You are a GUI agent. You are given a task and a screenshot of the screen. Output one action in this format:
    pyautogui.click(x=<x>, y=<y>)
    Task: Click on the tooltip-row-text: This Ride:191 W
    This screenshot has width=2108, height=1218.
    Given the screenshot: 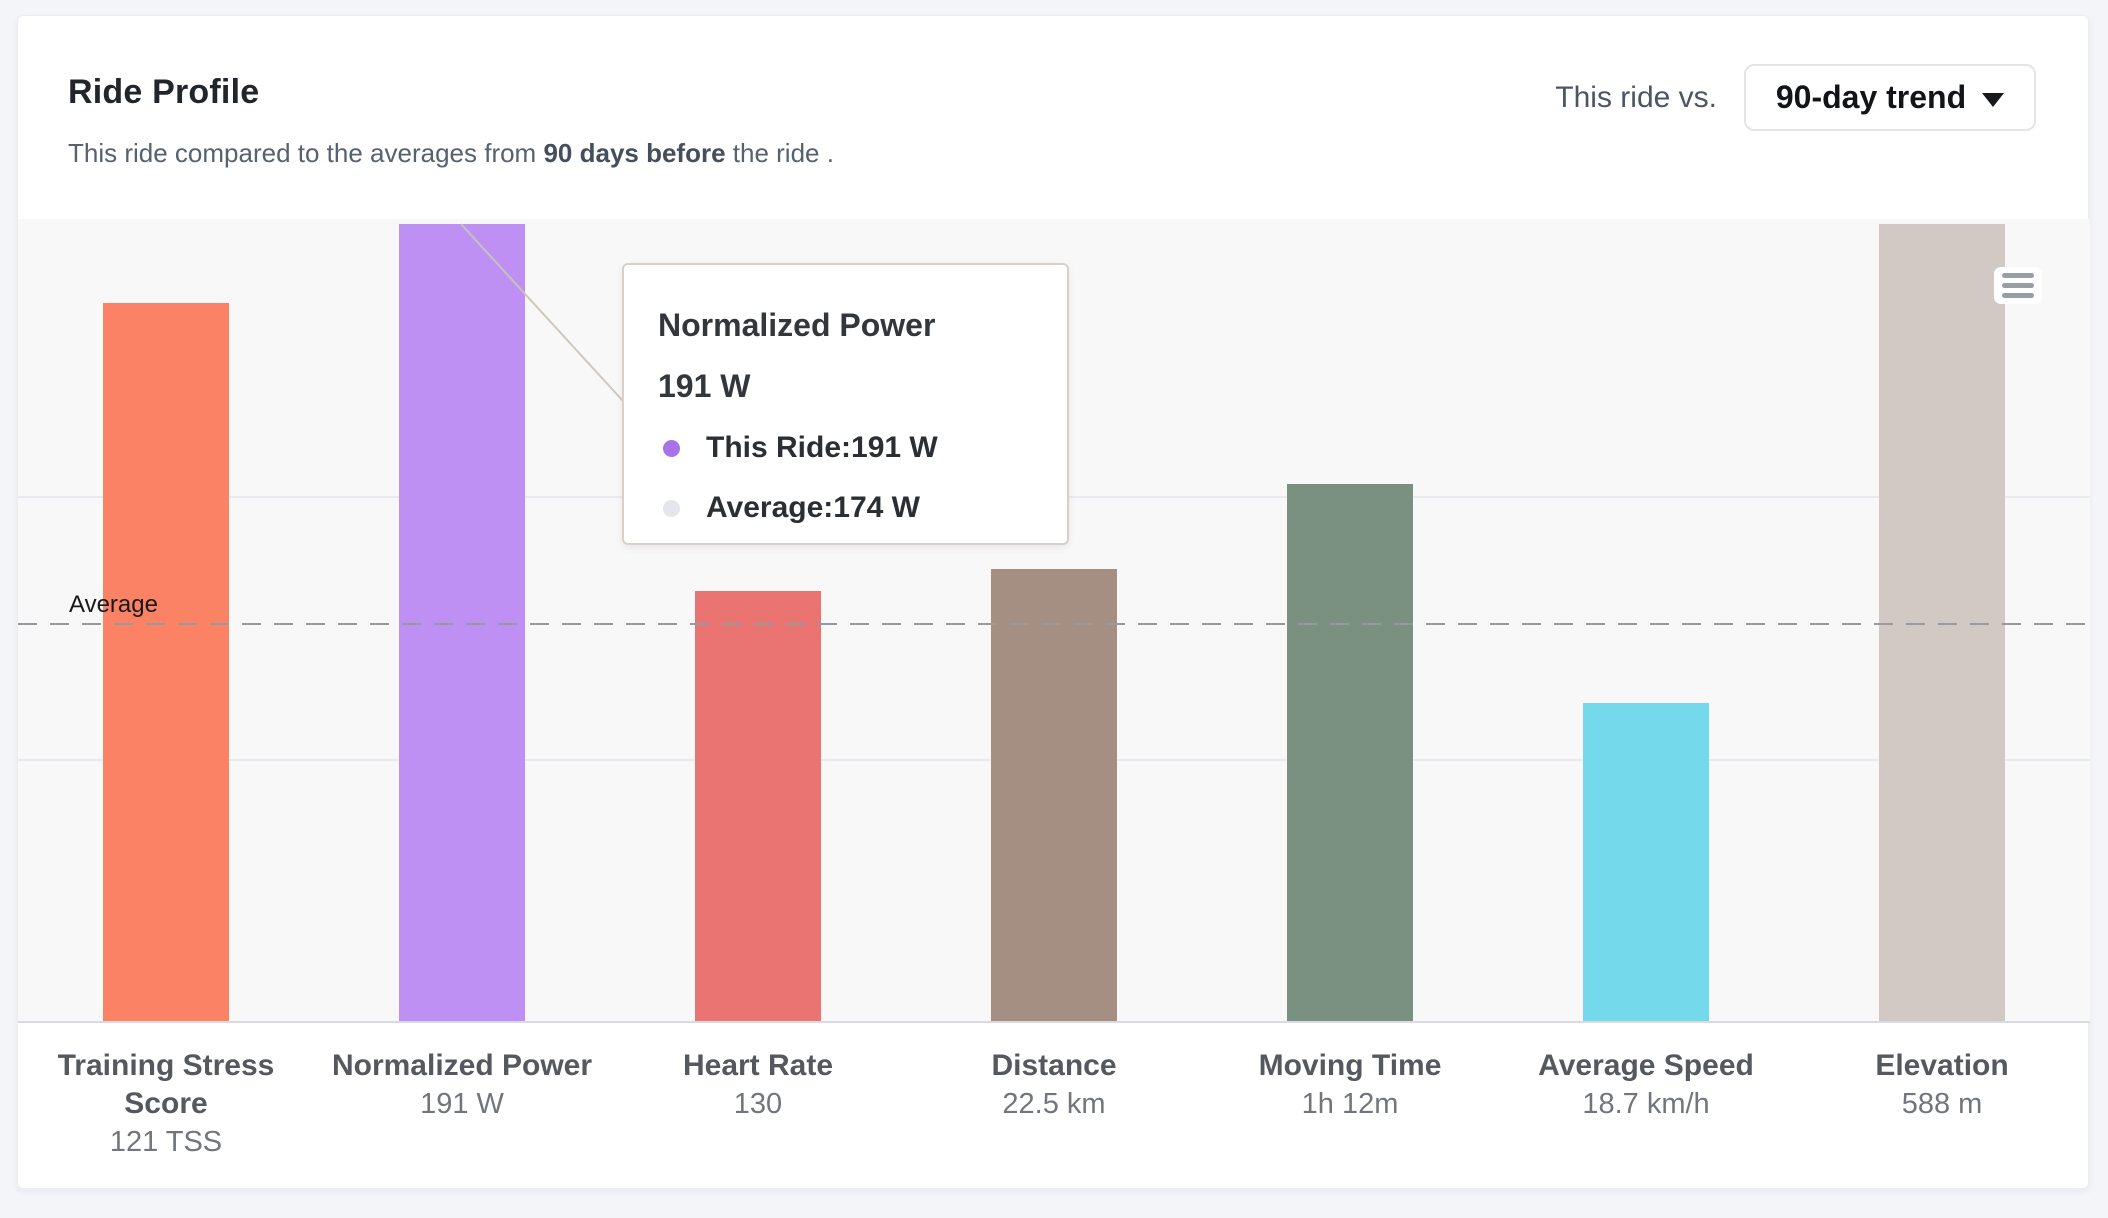 What is the action you would take?
    pyautogui.click(x=822, y=447)
    